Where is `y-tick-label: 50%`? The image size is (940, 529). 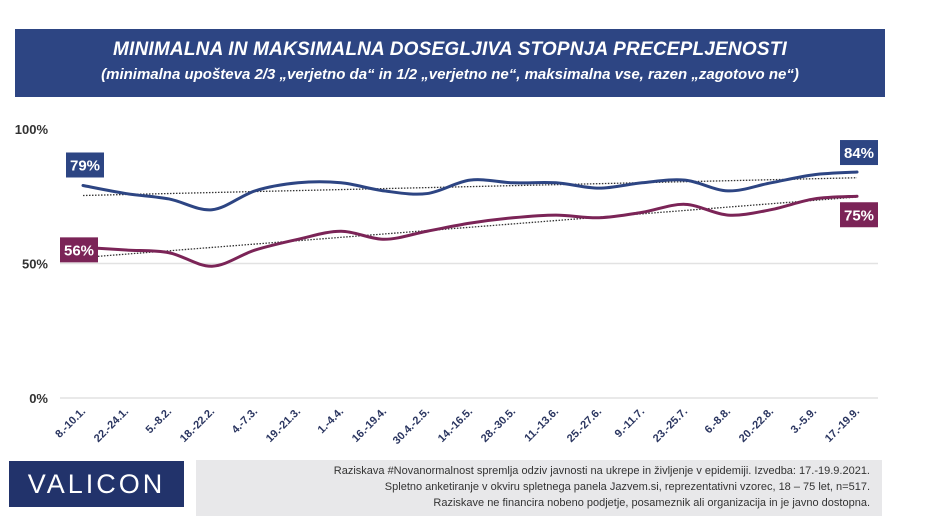
y-tick-label: 50% is located at coordinates (35, 264).